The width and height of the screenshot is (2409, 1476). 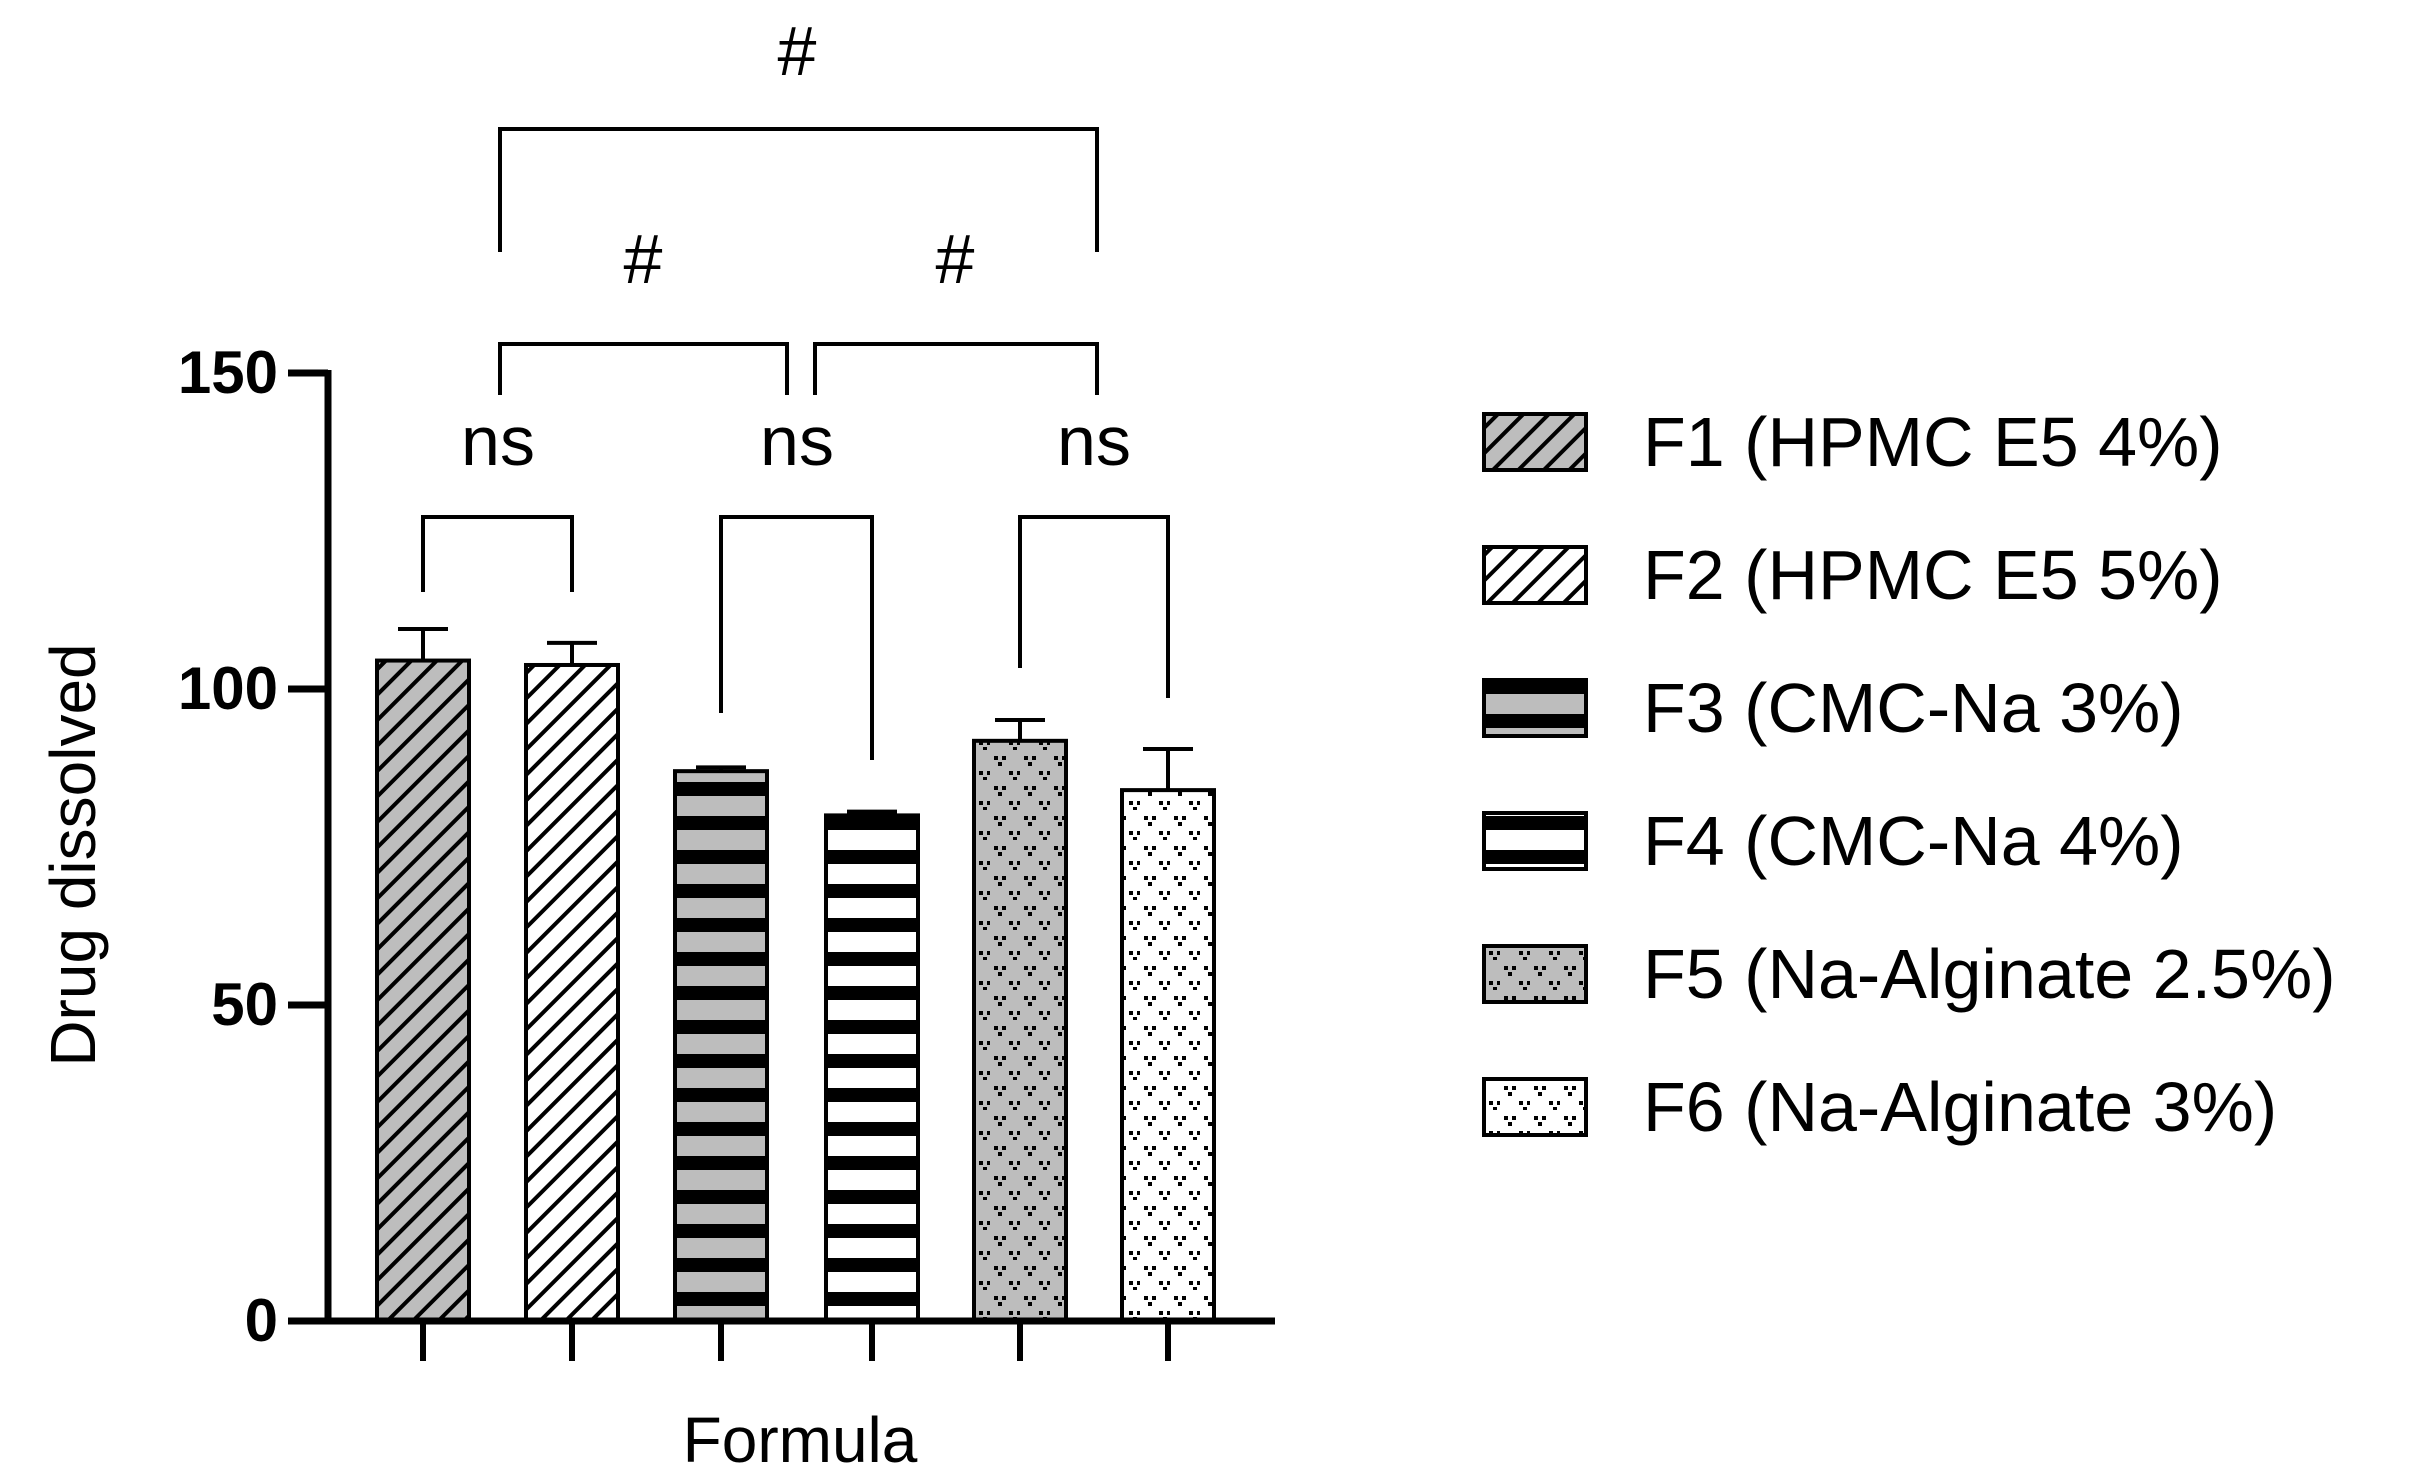 What do you see at coordinates (1933, 575) in the screenshot?
I see `legend-label-2: F2 (HPMC E5 5%)` at bounding box center [1933, 575].